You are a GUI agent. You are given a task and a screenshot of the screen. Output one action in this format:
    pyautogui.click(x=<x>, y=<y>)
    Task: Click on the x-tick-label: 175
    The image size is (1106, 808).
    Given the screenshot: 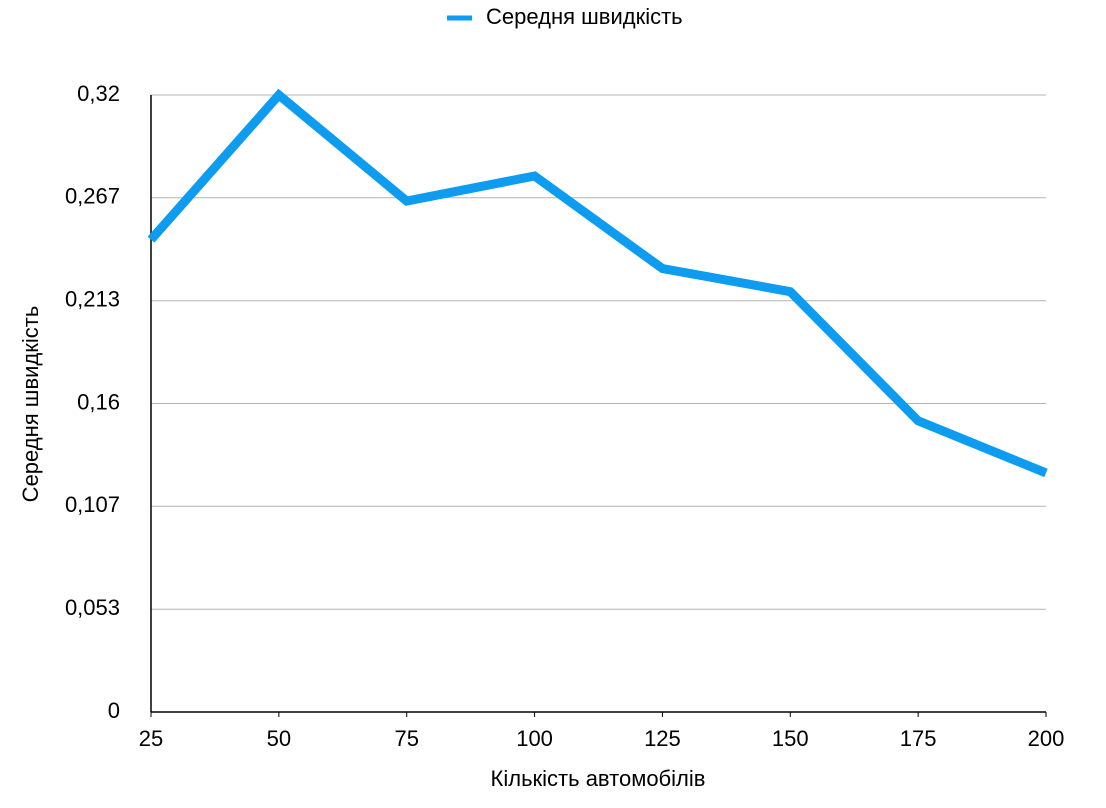 What is the action you would take?
    pyautogui.click(x=918, y=738)
    